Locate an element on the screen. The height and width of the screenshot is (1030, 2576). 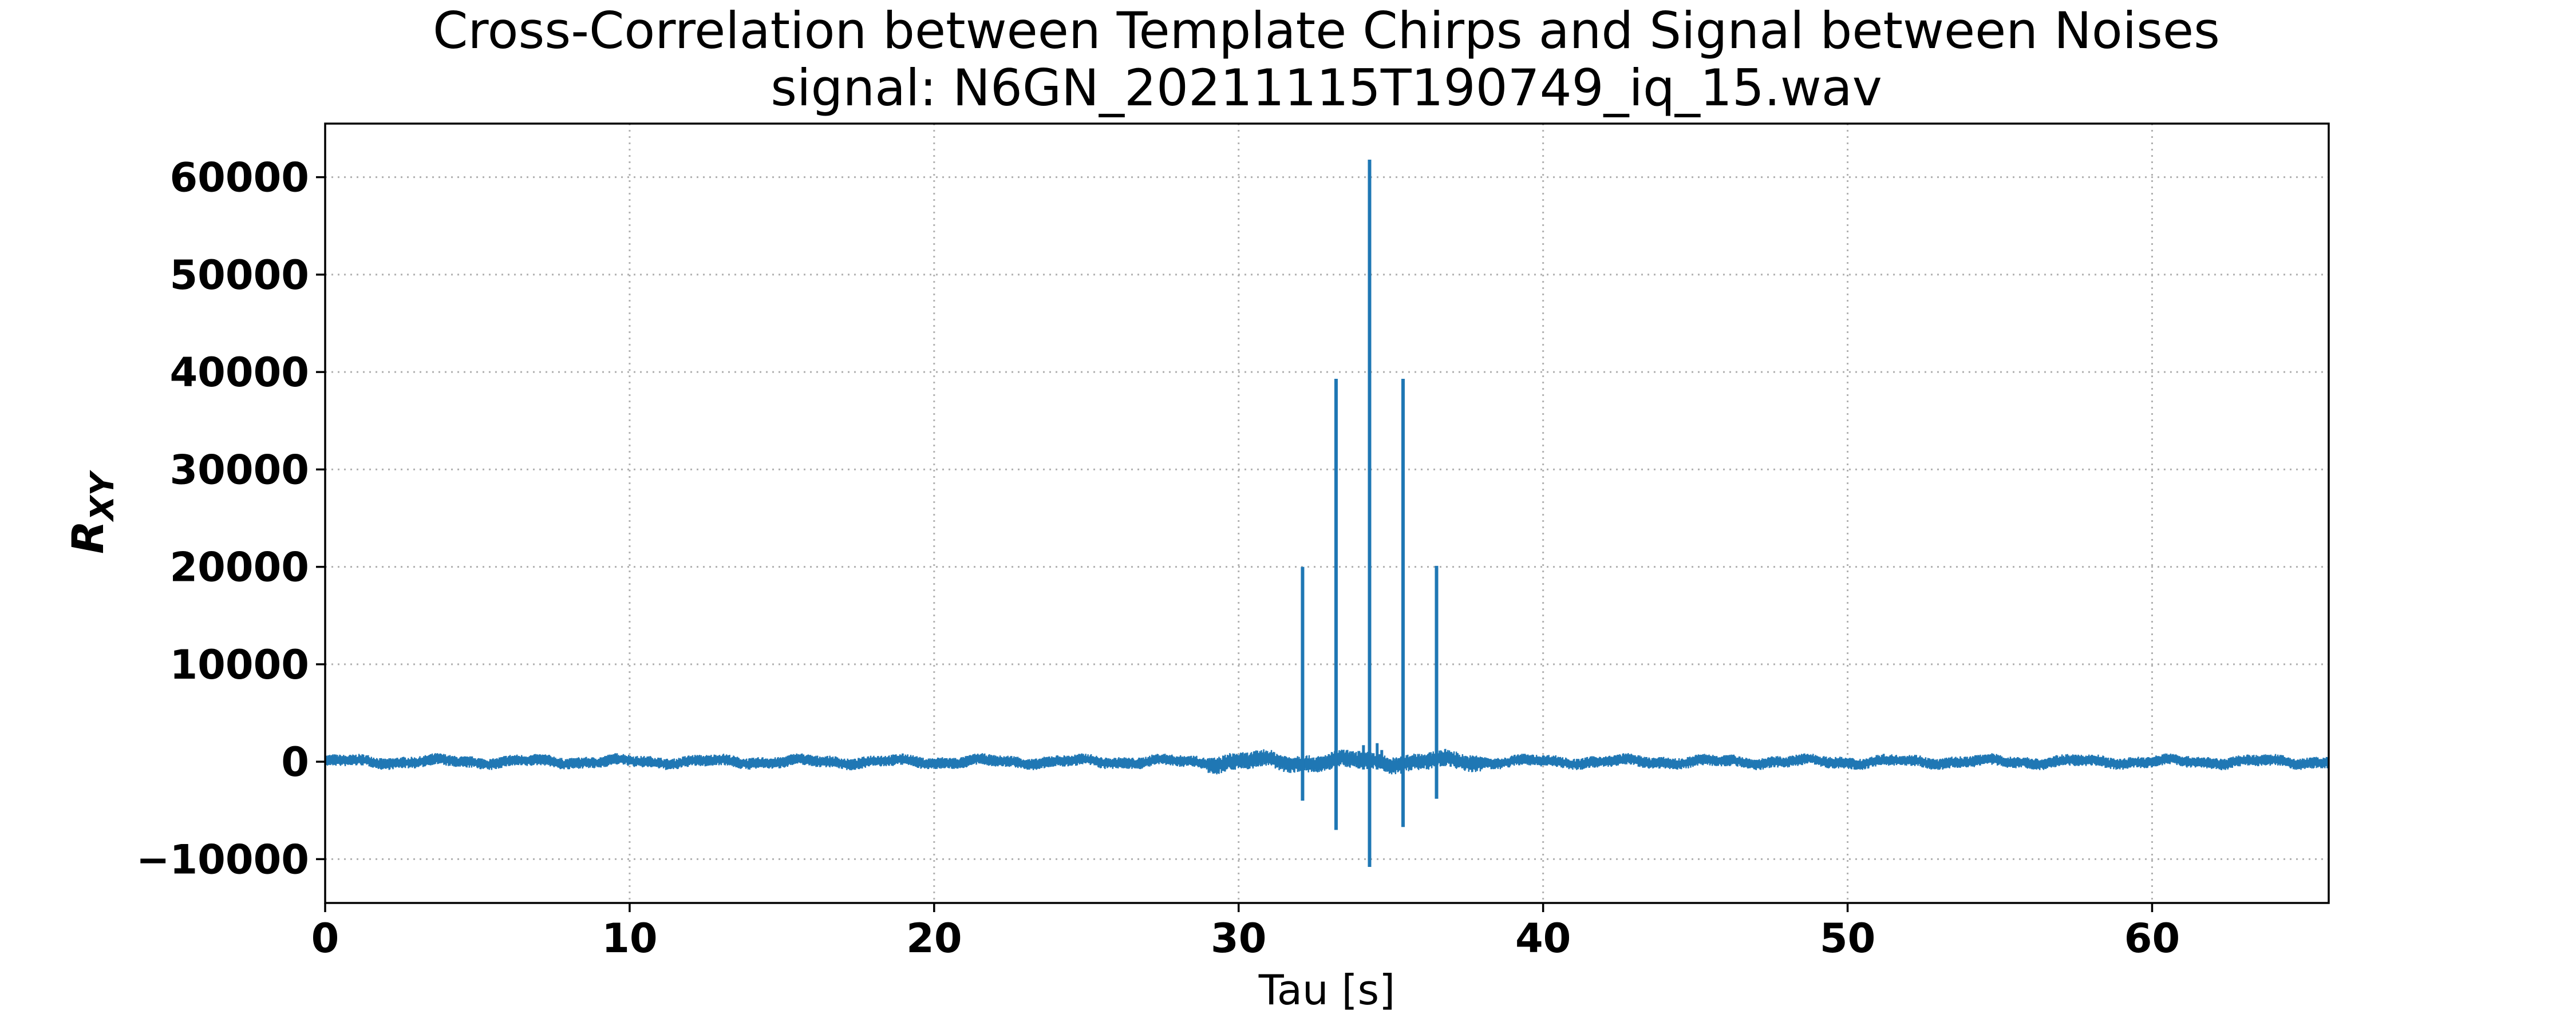
y-tick-label: 20000 is located at coordinates (239, 567).